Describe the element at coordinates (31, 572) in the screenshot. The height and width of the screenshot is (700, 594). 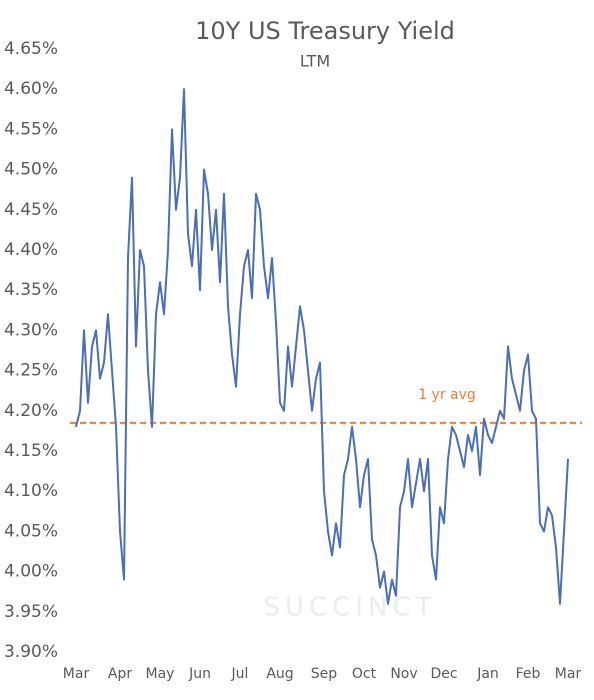
I see `y-tick-label: 4.00%` at that location.